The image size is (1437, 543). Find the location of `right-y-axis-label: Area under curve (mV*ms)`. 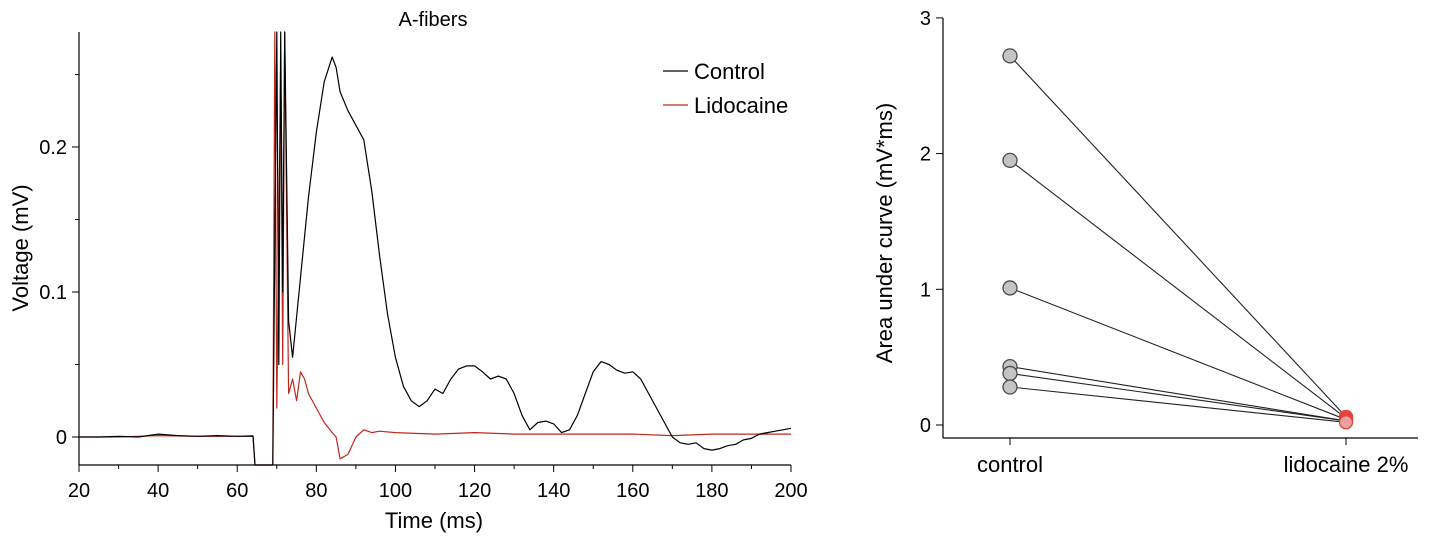

right-y-axis-label: Area under curve (mV*ms) is located at coordinates (884, 233).